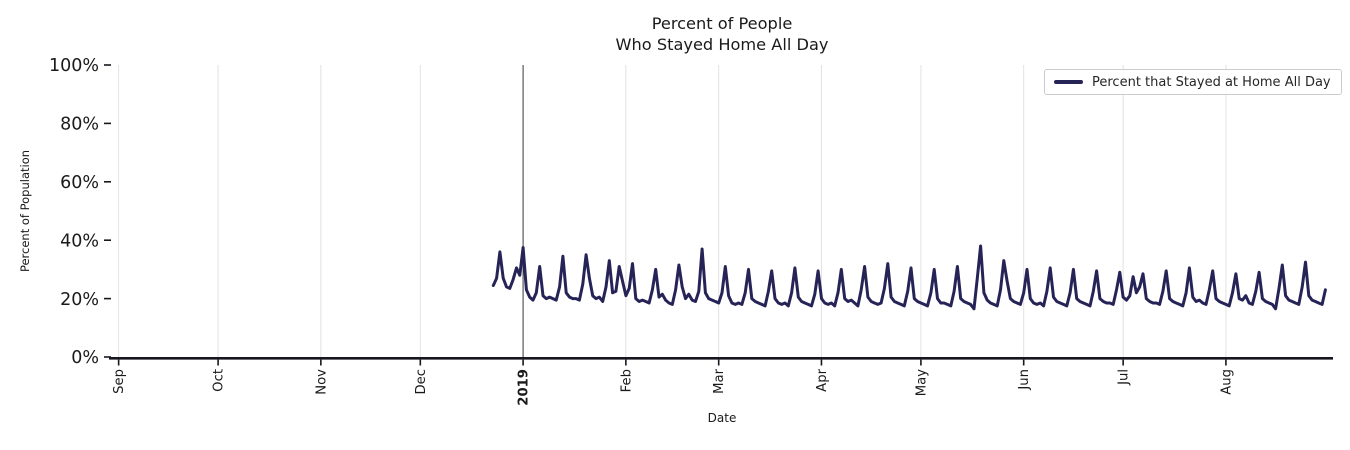 The width and height of the screenshot is (1350, 450). Describe the element at coordinates (79, 241) in the screenshot. I see `y-tick-label-40: 40%` at that location.